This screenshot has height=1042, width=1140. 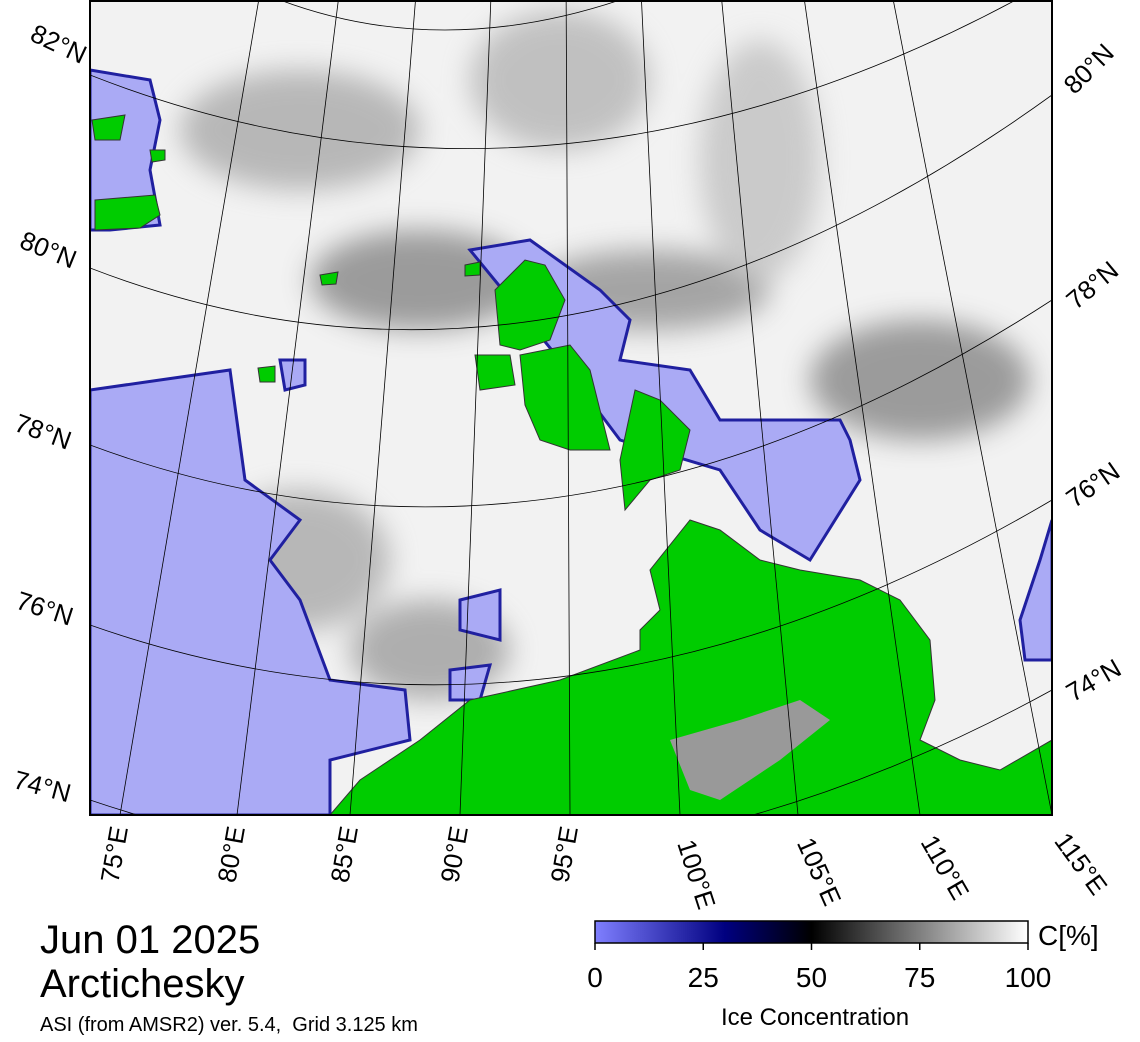 What do you see at coordinates (344, 854) in the screenshot?
I see `longitude-label: 85°E` at bounding box center [344, 854].